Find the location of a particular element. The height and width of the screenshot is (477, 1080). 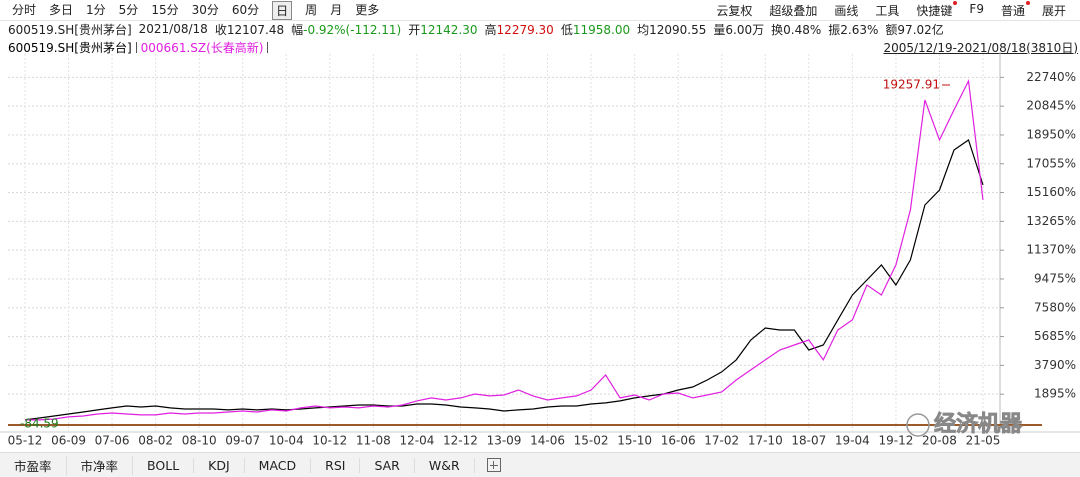

indicator-tab: W&R is located at coordinates (445, 465).